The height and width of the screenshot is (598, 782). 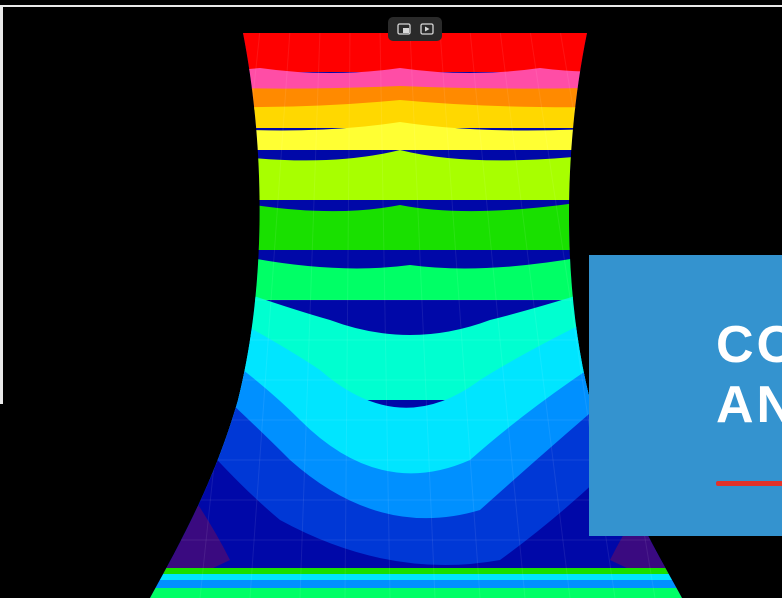 I want to click on frame-border-top, so click(x=391, y=6).